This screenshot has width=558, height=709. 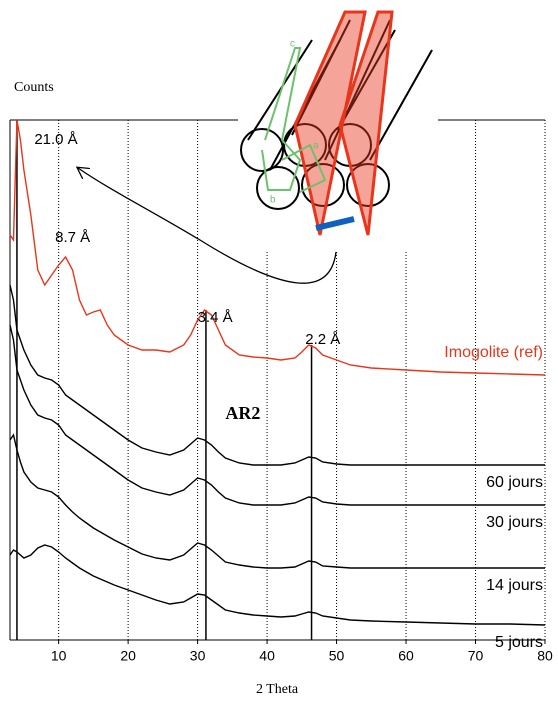 I want to click on annotation: 21.0 Å, so click(x=55, y=139).